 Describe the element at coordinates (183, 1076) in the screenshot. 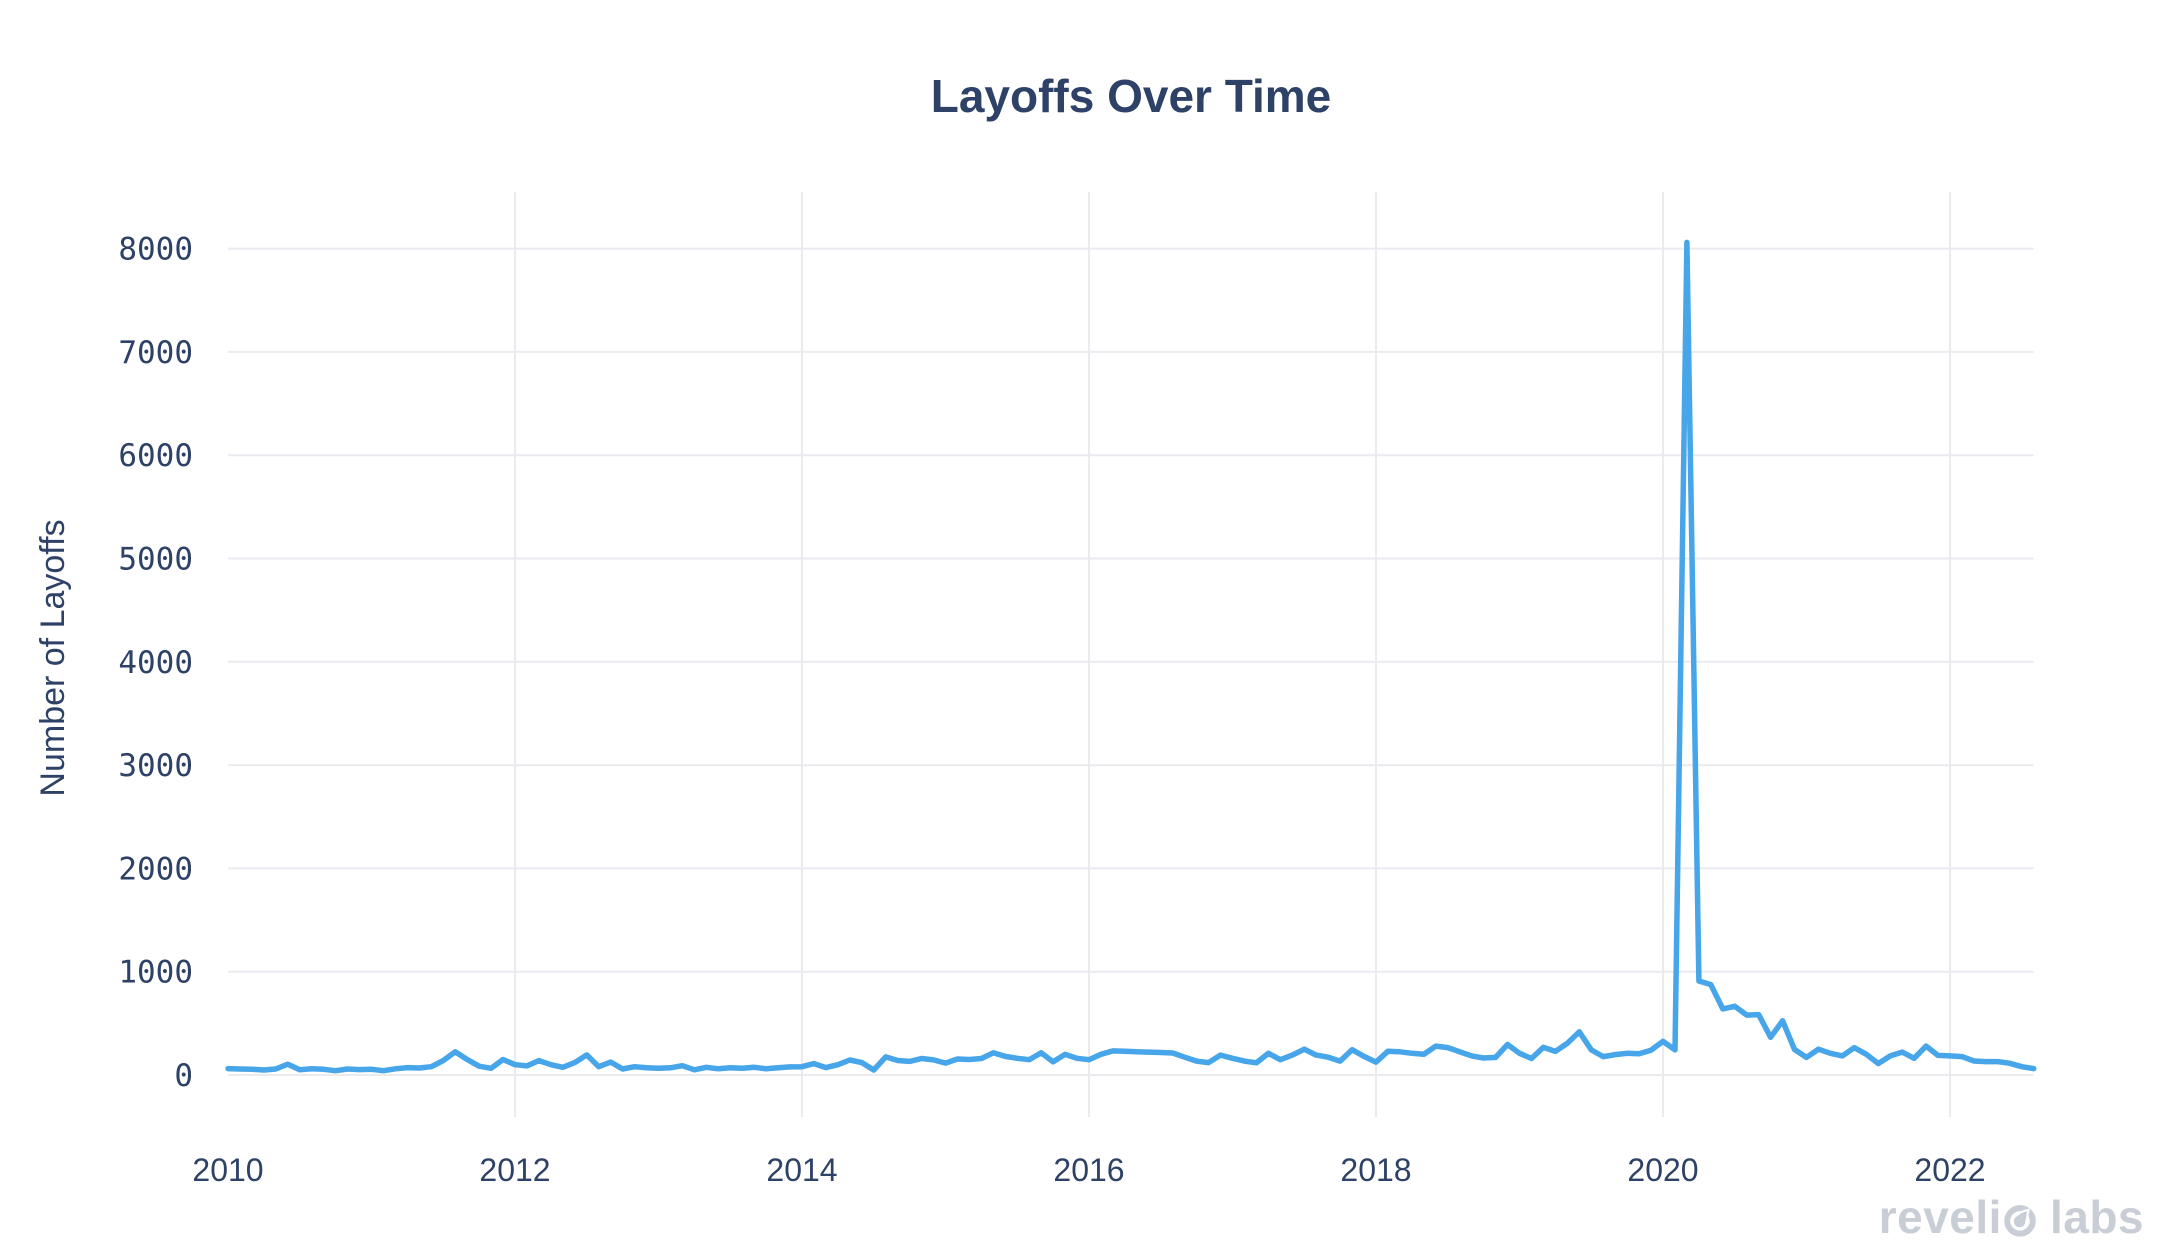

I see `y-tick-label: 0` at that location.